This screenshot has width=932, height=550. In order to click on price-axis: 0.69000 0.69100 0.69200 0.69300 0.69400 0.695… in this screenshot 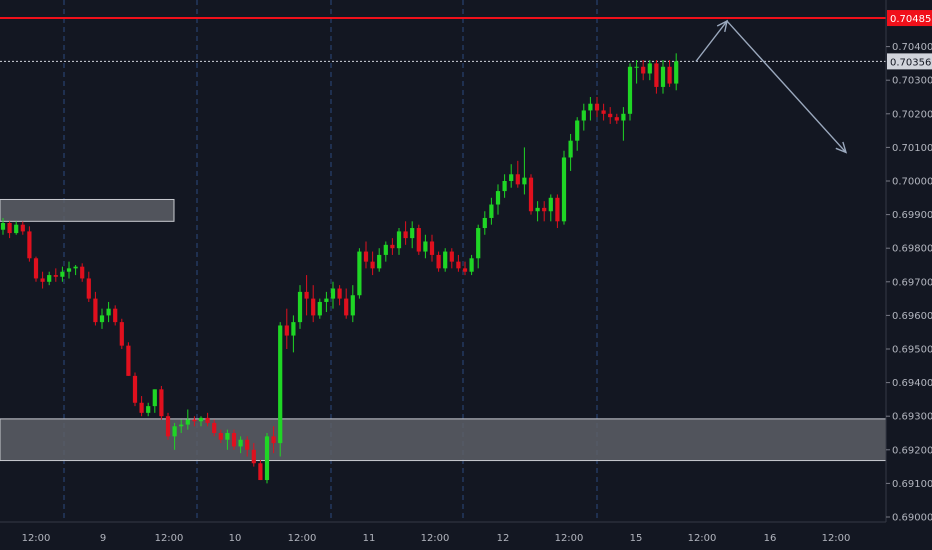, I will do `click(908, 262)`.